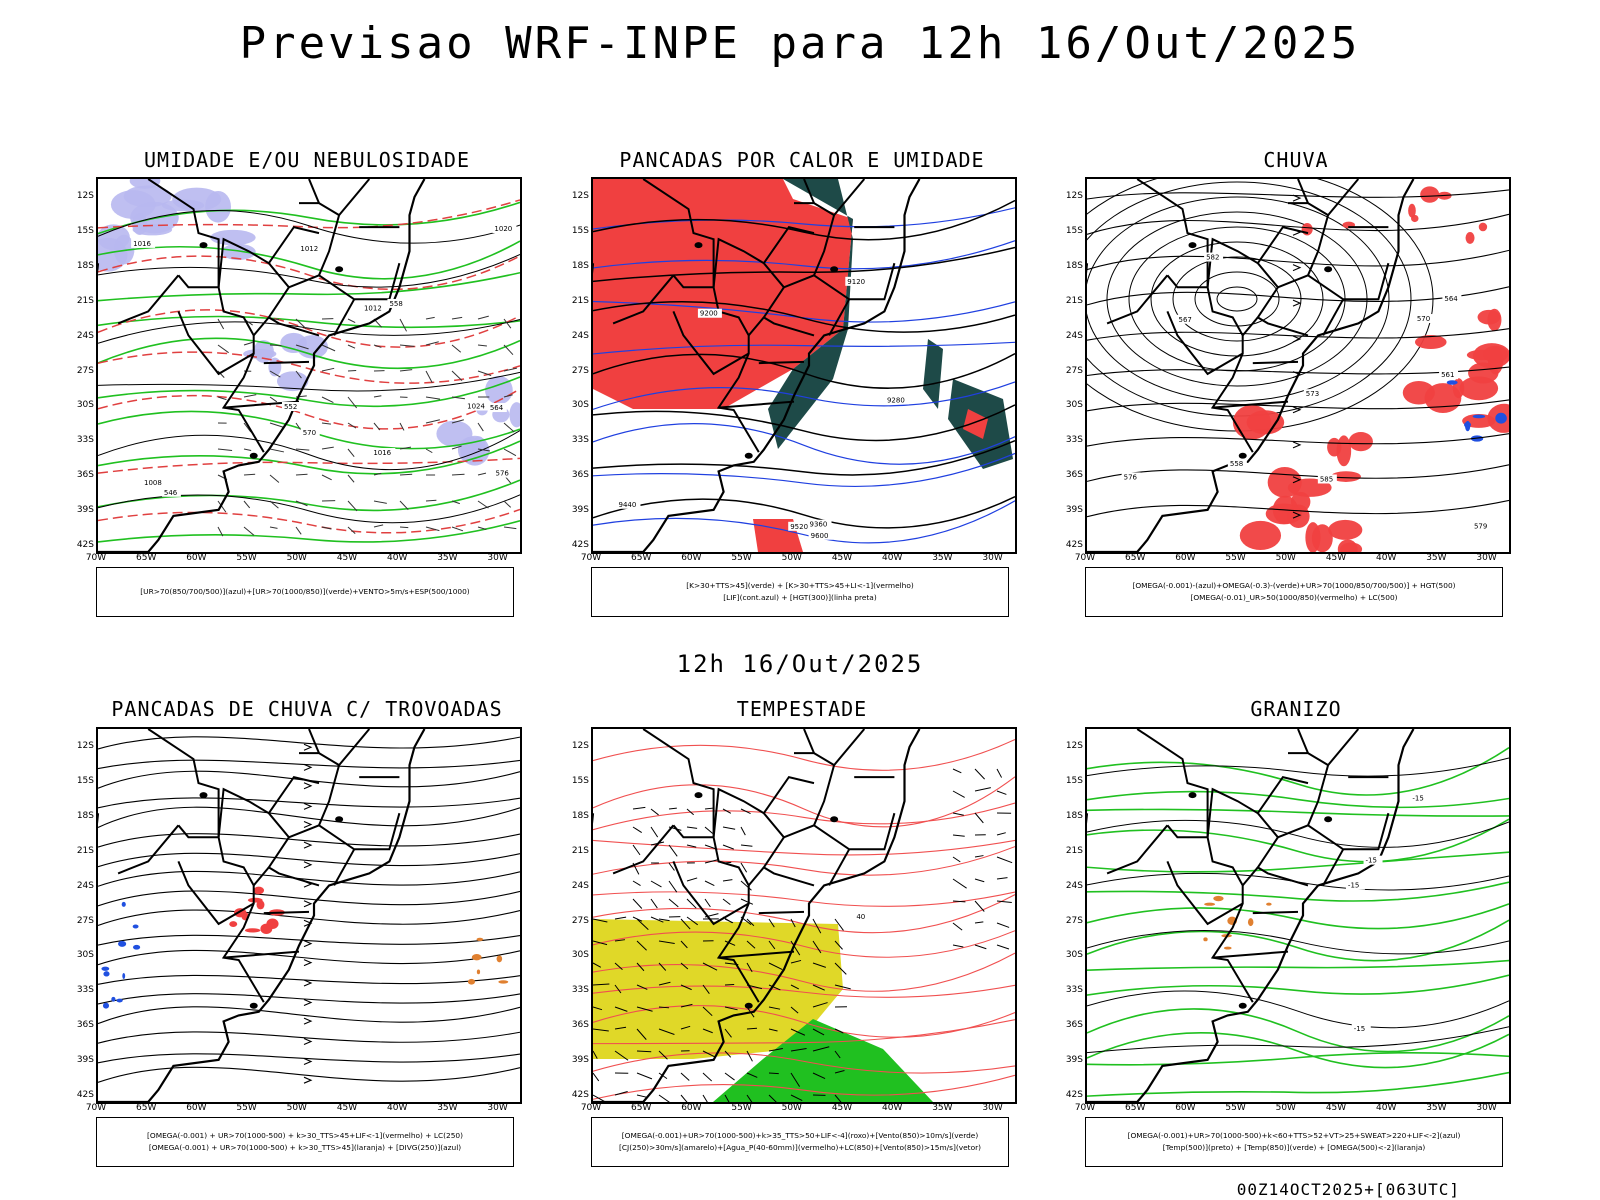 This screenshot has height=1200, width=1600. What do you see at coordinates (497, 408) in the screenshot?
I see `contour-label: 564` at bounding box center [497, 408].